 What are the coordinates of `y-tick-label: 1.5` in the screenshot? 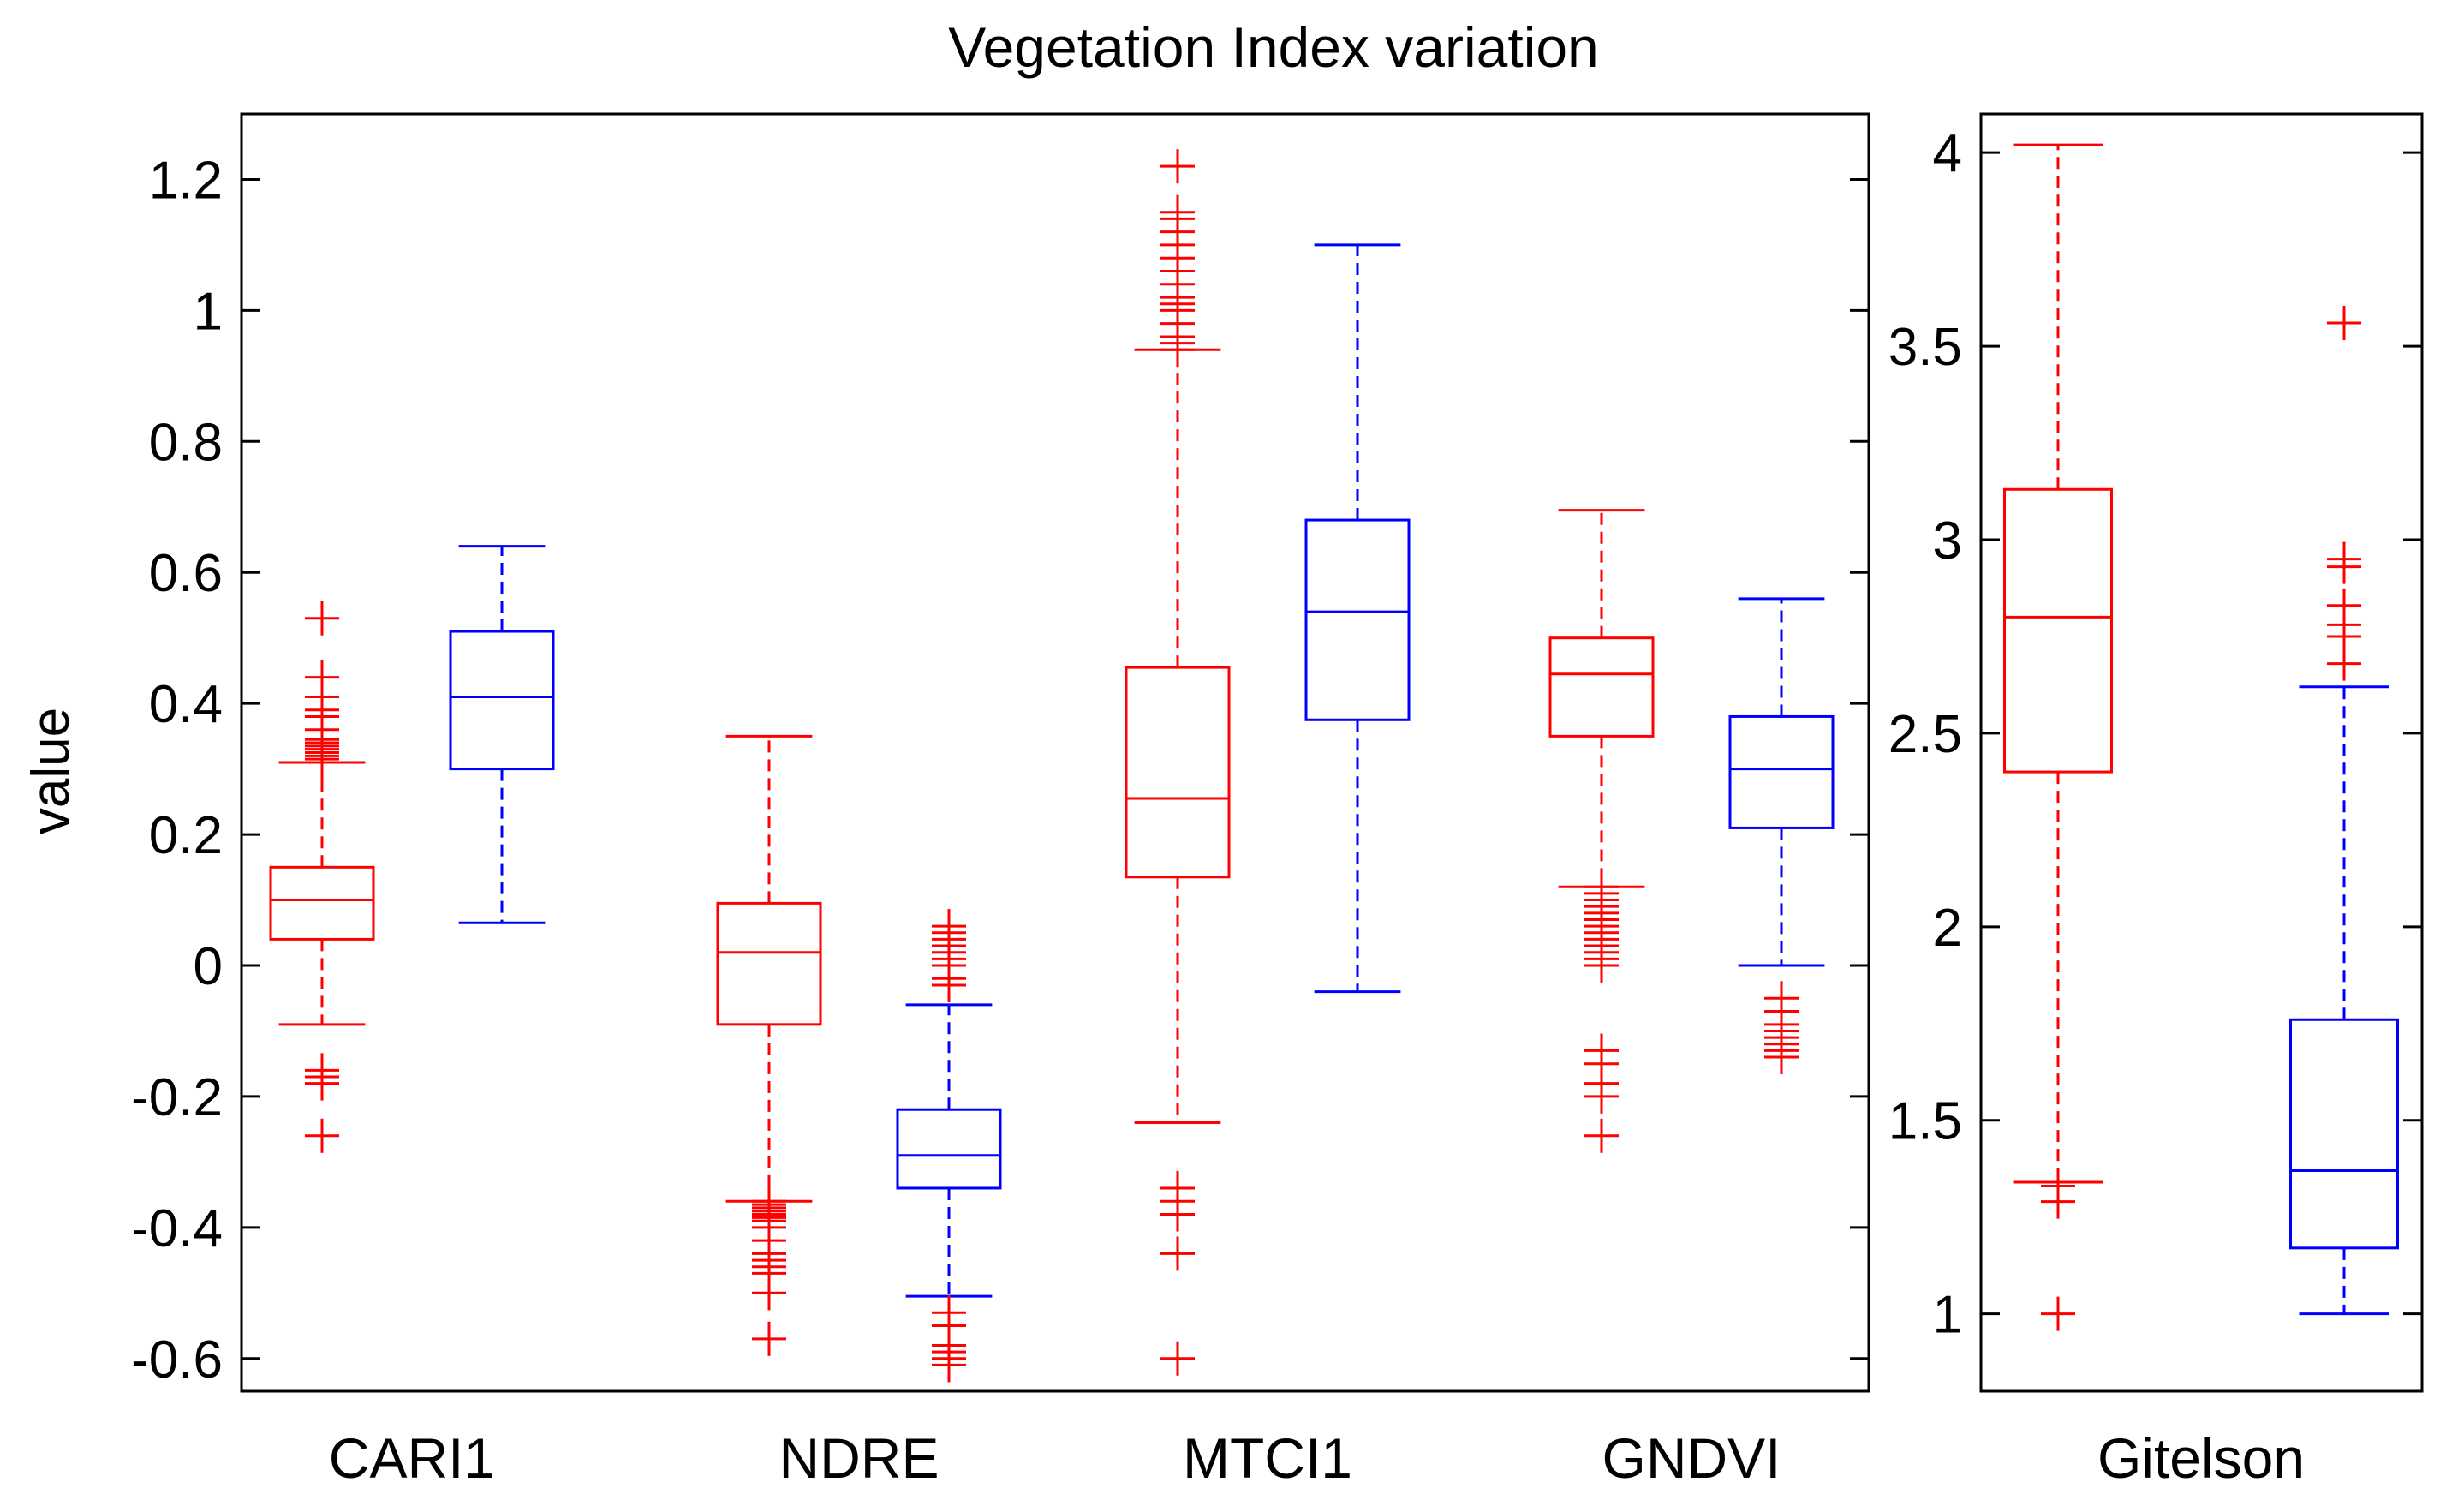 It's located at (1925, 1121).